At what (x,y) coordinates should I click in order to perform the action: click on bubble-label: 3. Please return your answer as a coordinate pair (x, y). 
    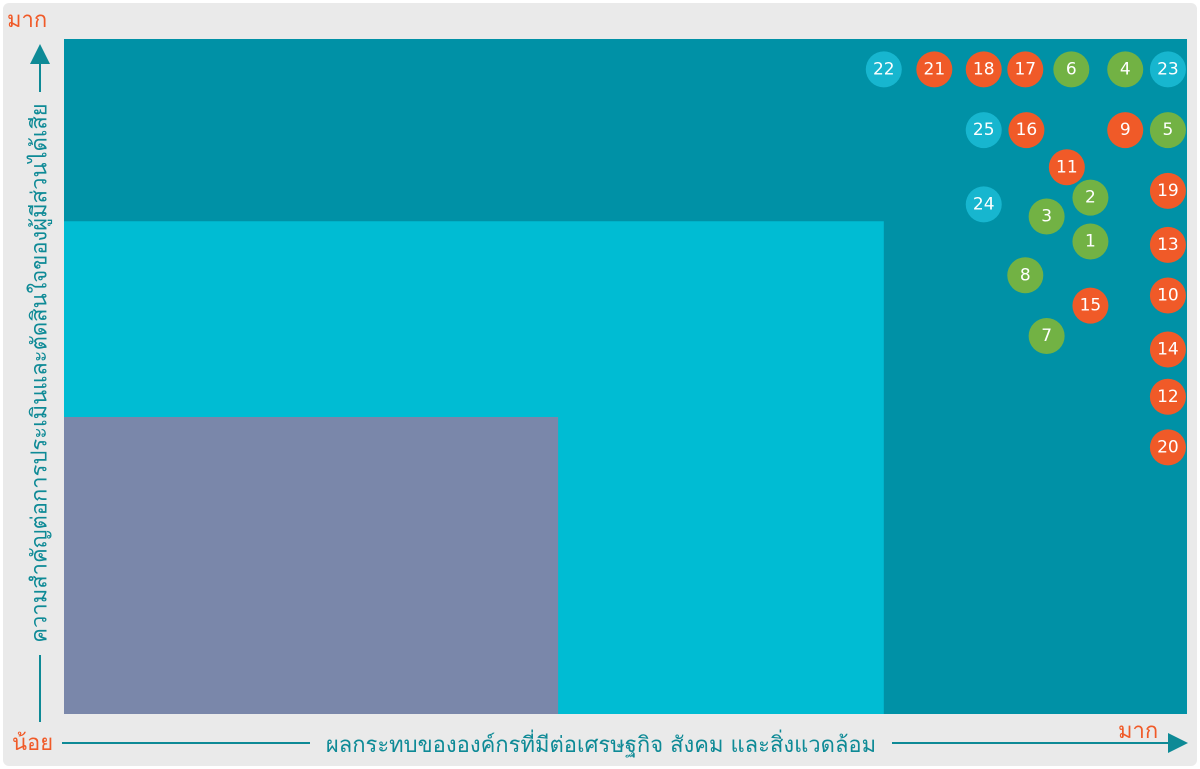
    Looking at the image, I should click on (1046, 217).